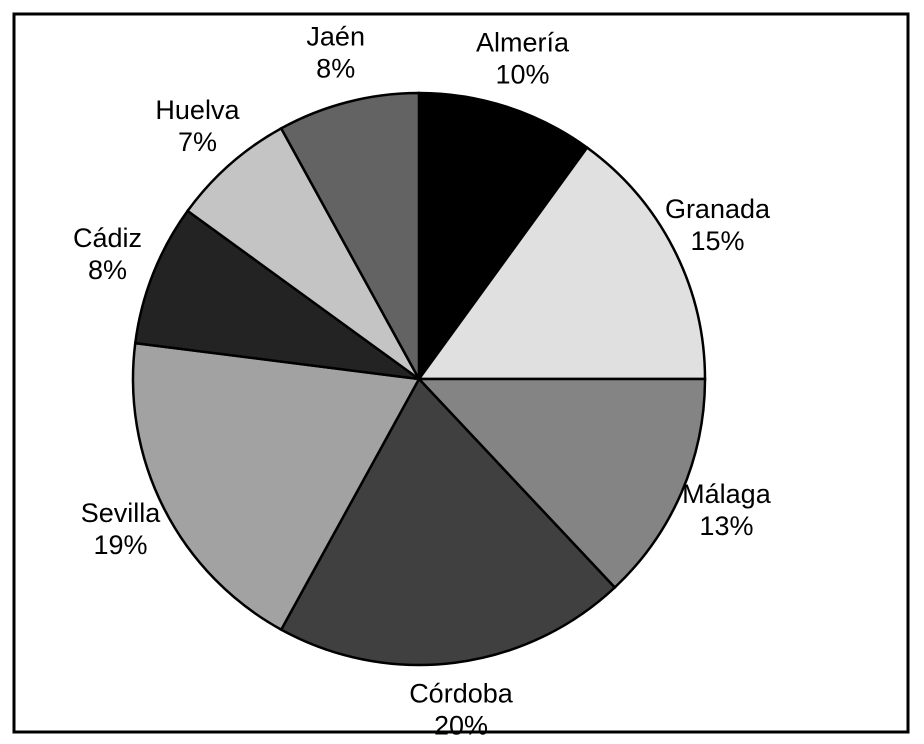  What do you see at coordinates (726, 526) in the screenshot?
I see `slice-value-label: 13%` at bounding box center [726, 526].